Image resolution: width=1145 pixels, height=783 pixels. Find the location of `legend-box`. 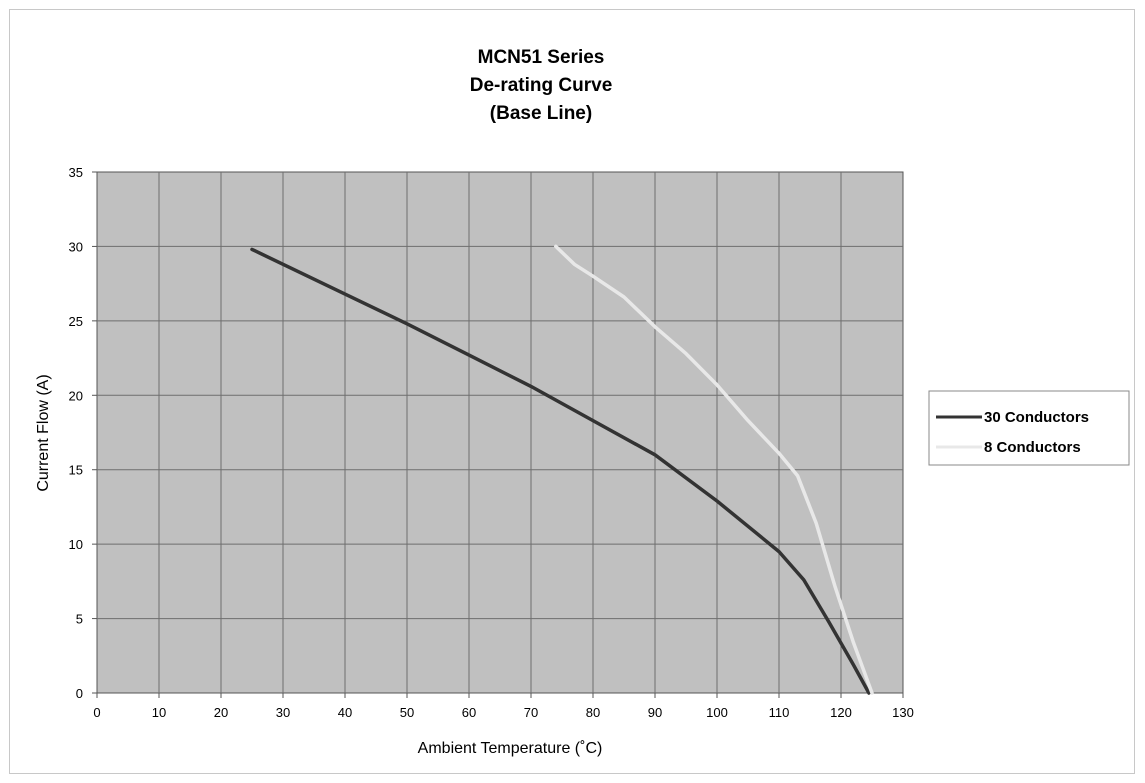

legend-box is located at coordinates (1029, 428).